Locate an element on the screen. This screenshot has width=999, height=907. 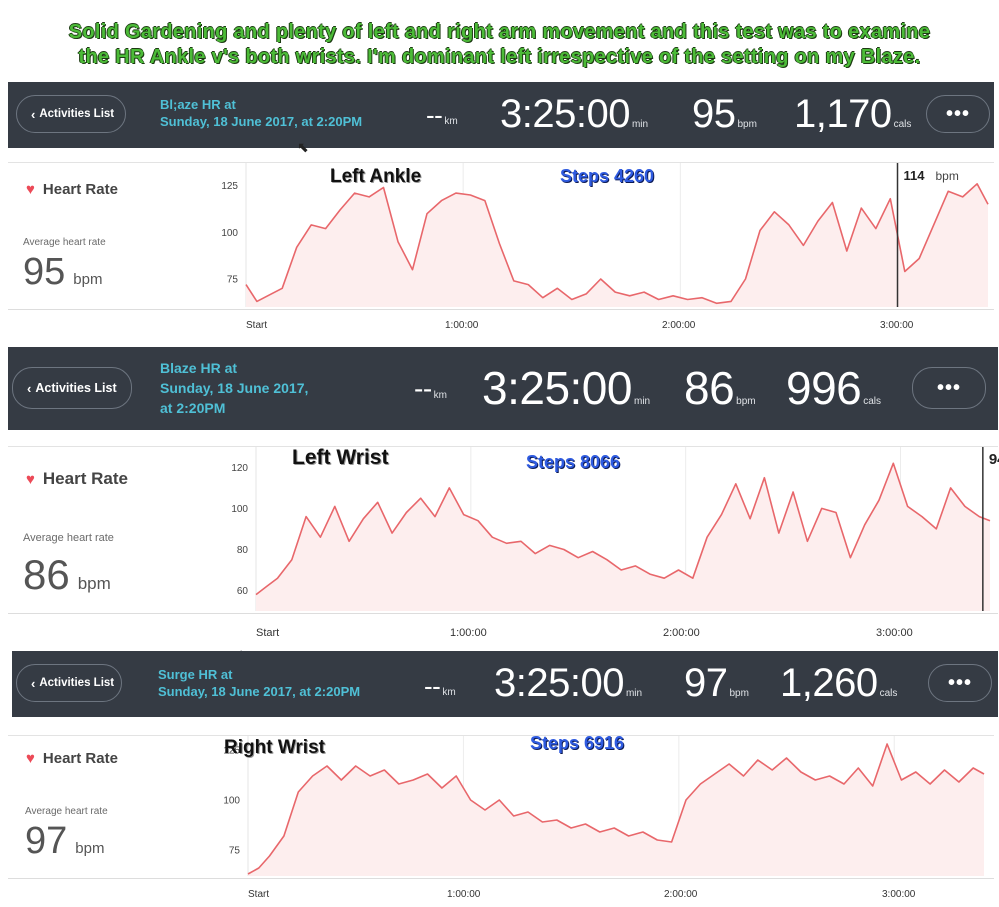
calories-stat: 1,170 cals is located at coordinates (852, 114).